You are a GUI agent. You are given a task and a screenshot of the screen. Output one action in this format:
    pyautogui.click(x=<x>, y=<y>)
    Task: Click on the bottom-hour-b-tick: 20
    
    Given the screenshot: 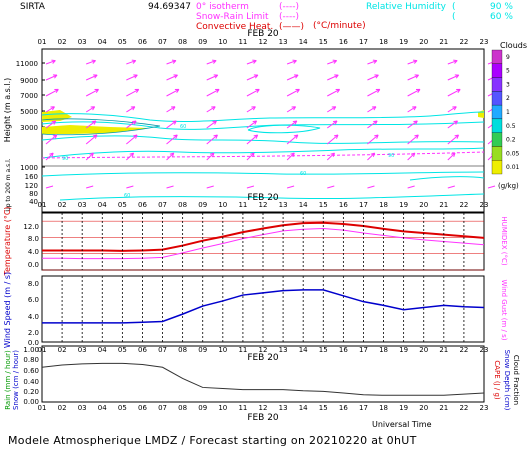 What is the action you would take?
    pyautogui.click(x=423, y=408)
    